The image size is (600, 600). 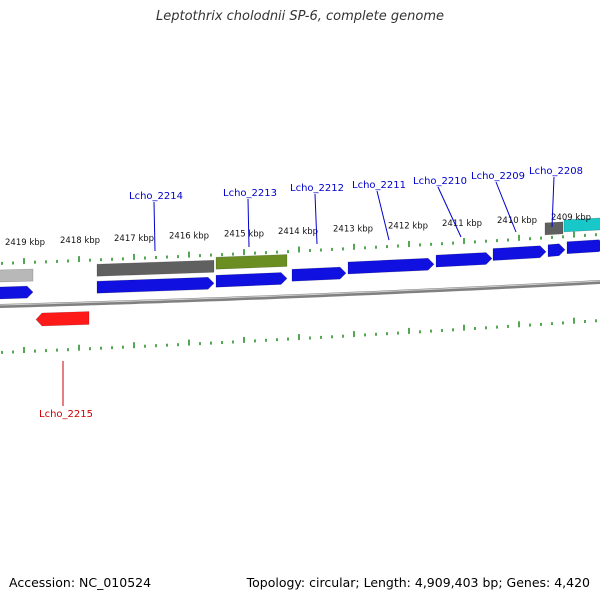 What do you see at coordinates (462, 224) in the screenshot?
I see `kbp-label: 2411 kbp` at bounding box center [462, 224].